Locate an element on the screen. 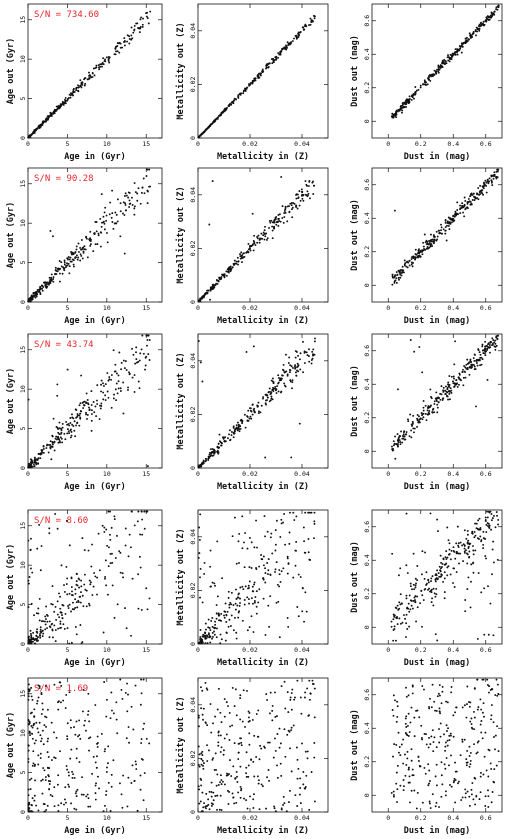 This screenshot has width=520, height=839. scatter-points is located at coordinates (445, 397).